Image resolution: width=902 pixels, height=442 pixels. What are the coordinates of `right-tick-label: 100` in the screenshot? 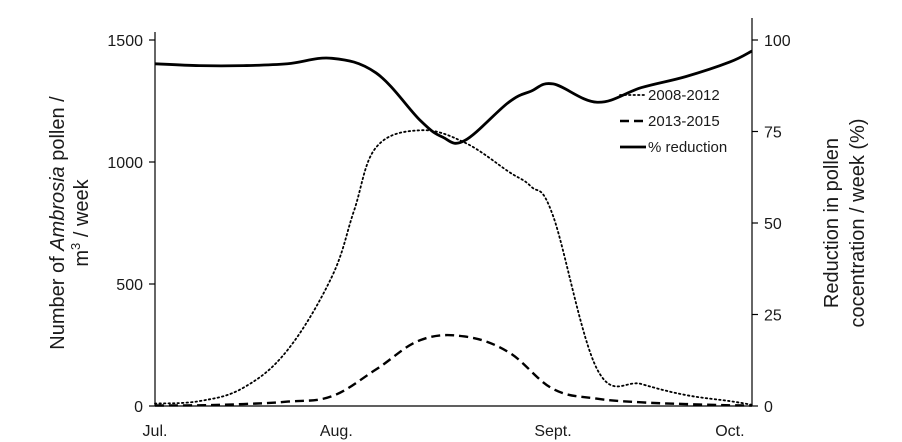 It's located at (777, 41).